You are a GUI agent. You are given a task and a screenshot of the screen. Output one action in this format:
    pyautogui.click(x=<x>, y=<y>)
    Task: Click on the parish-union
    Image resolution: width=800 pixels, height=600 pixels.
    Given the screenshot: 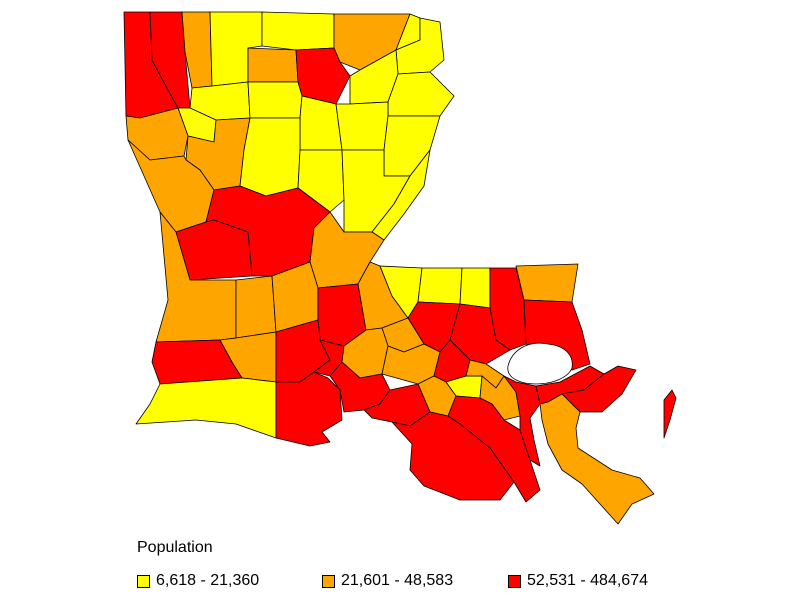 What is the action you would take?
    pyautogui.click(x=298, y=31)
    